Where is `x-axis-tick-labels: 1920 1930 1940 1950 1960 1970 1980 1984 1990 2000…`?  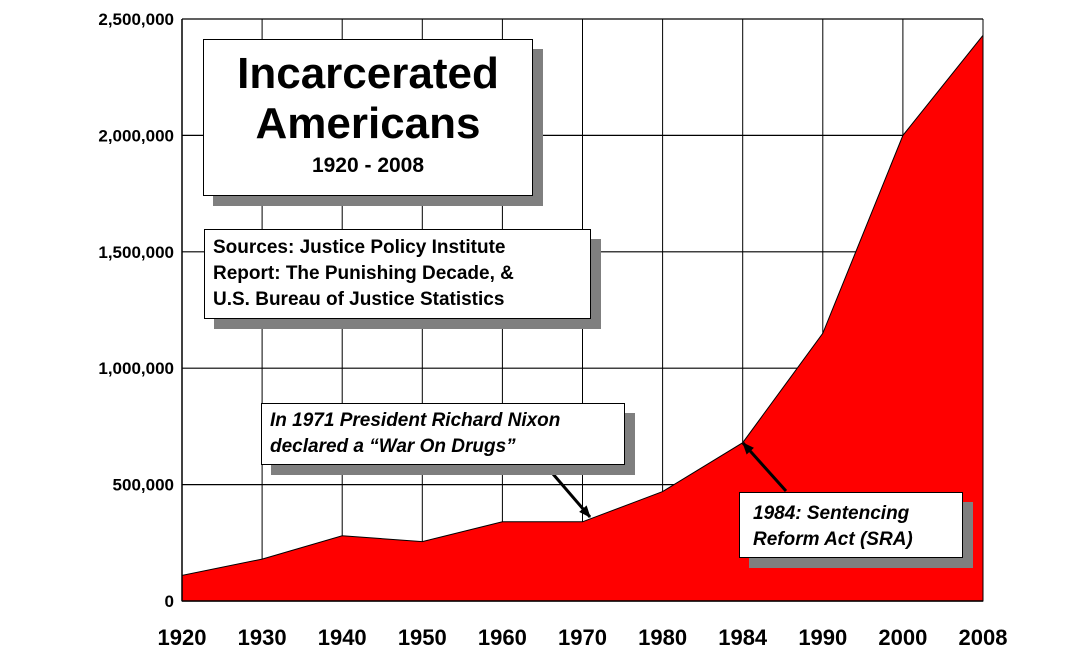
x-axis-tick-labels: 1920 1930 1940 1950 1960 1970 1980 1984 1990 2000… is located at coordinates (583, 637).